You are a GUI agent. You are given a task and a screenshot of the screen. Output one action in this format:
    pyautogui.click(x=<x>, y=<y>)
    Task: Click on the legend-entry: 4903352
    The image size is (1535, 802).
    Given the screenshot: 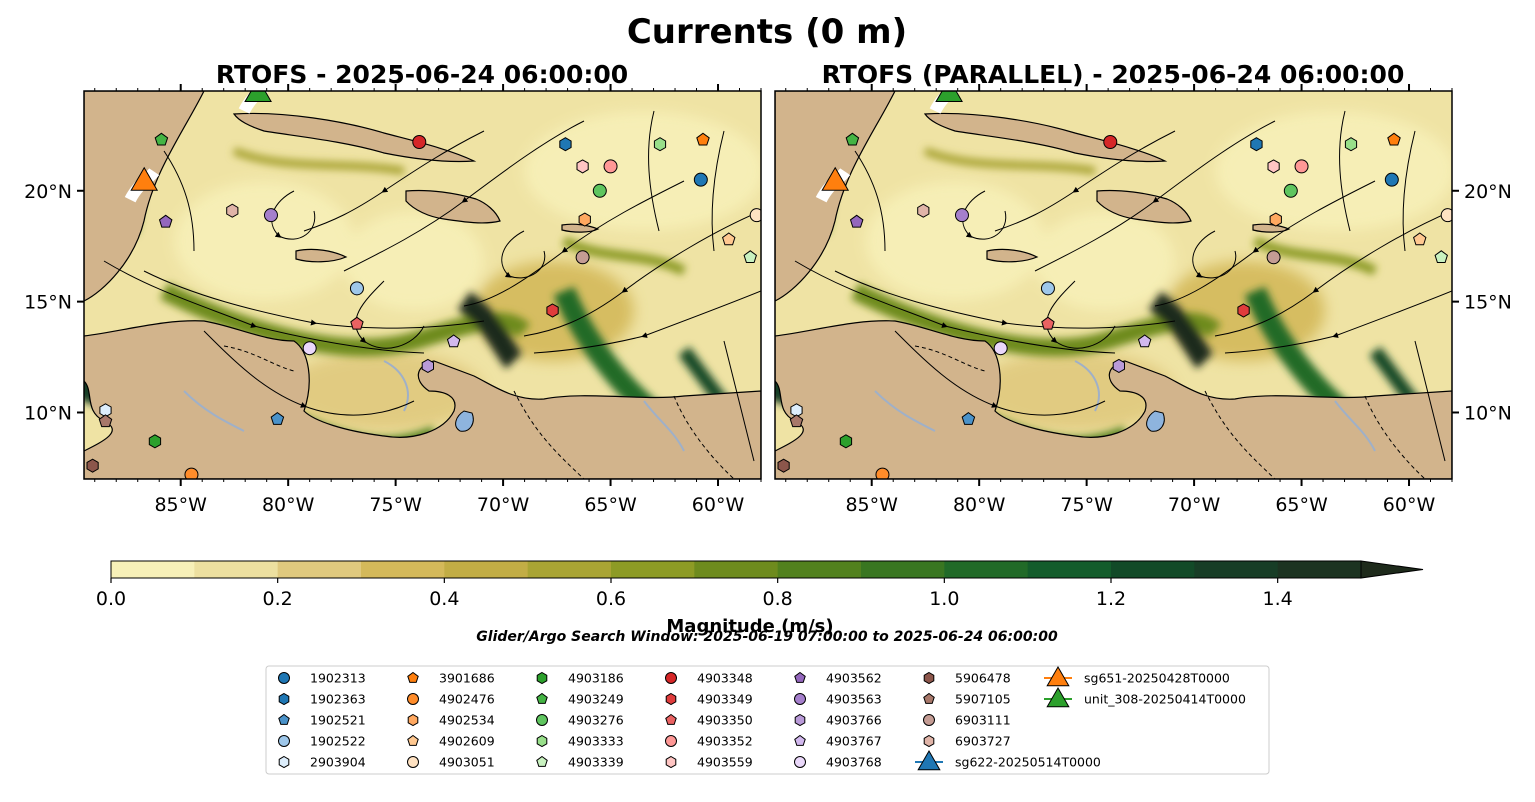 What is the action you would take?
    pyautogui.click(x=709, y=741)
    